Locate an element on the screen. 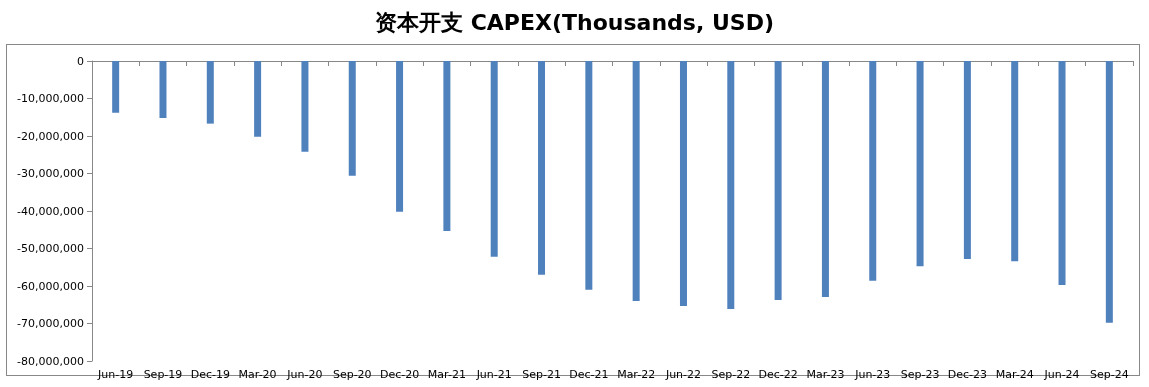  x-tick-label: Dec-19 is located at coordinates (210, 374).